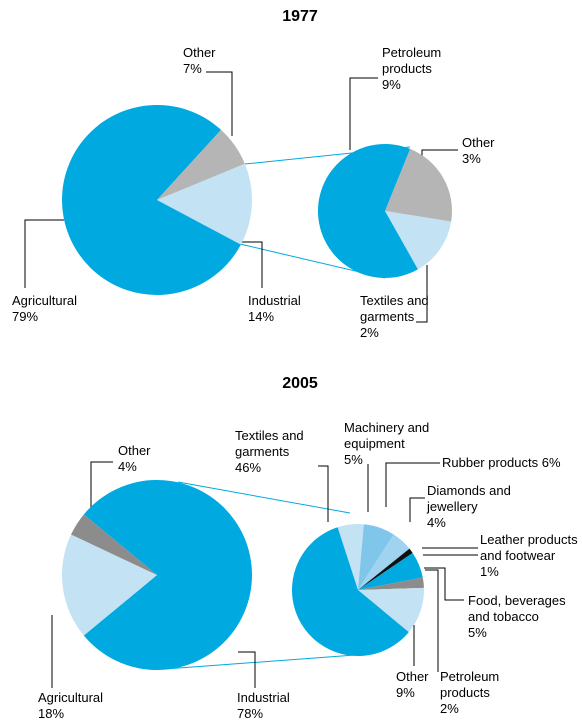 Image resolution: width=582 pixels, height=726 pixels. I want to click on slice-value: 7%, so click(192, 68).